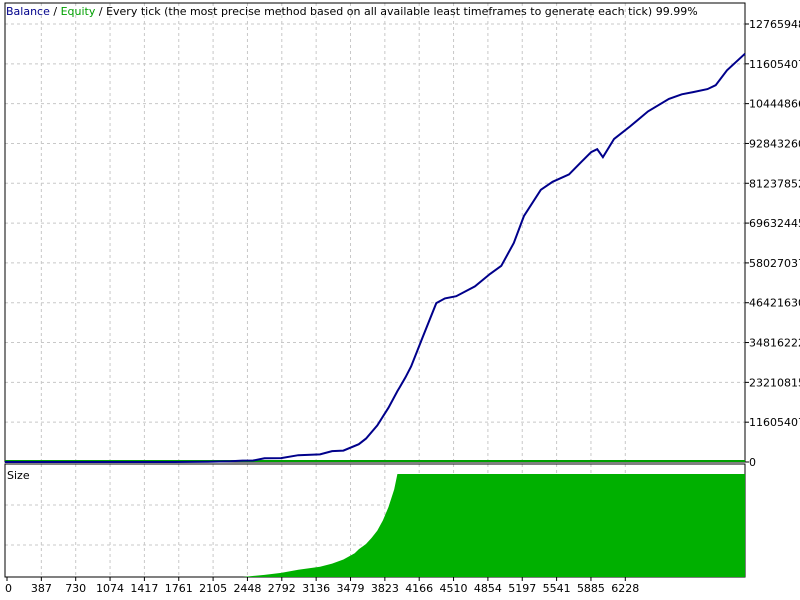 The width and height of the screenshot is (800, 600). I want to click on x-tick-label: 3136, so click(316, 588).